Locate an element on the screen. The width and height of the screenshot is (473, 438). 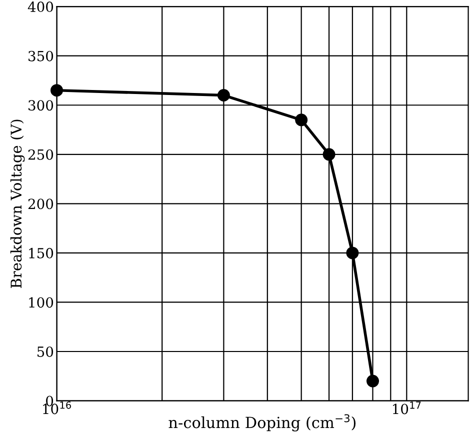
y-tick-label: 200 is located at coordinates (41, 204).